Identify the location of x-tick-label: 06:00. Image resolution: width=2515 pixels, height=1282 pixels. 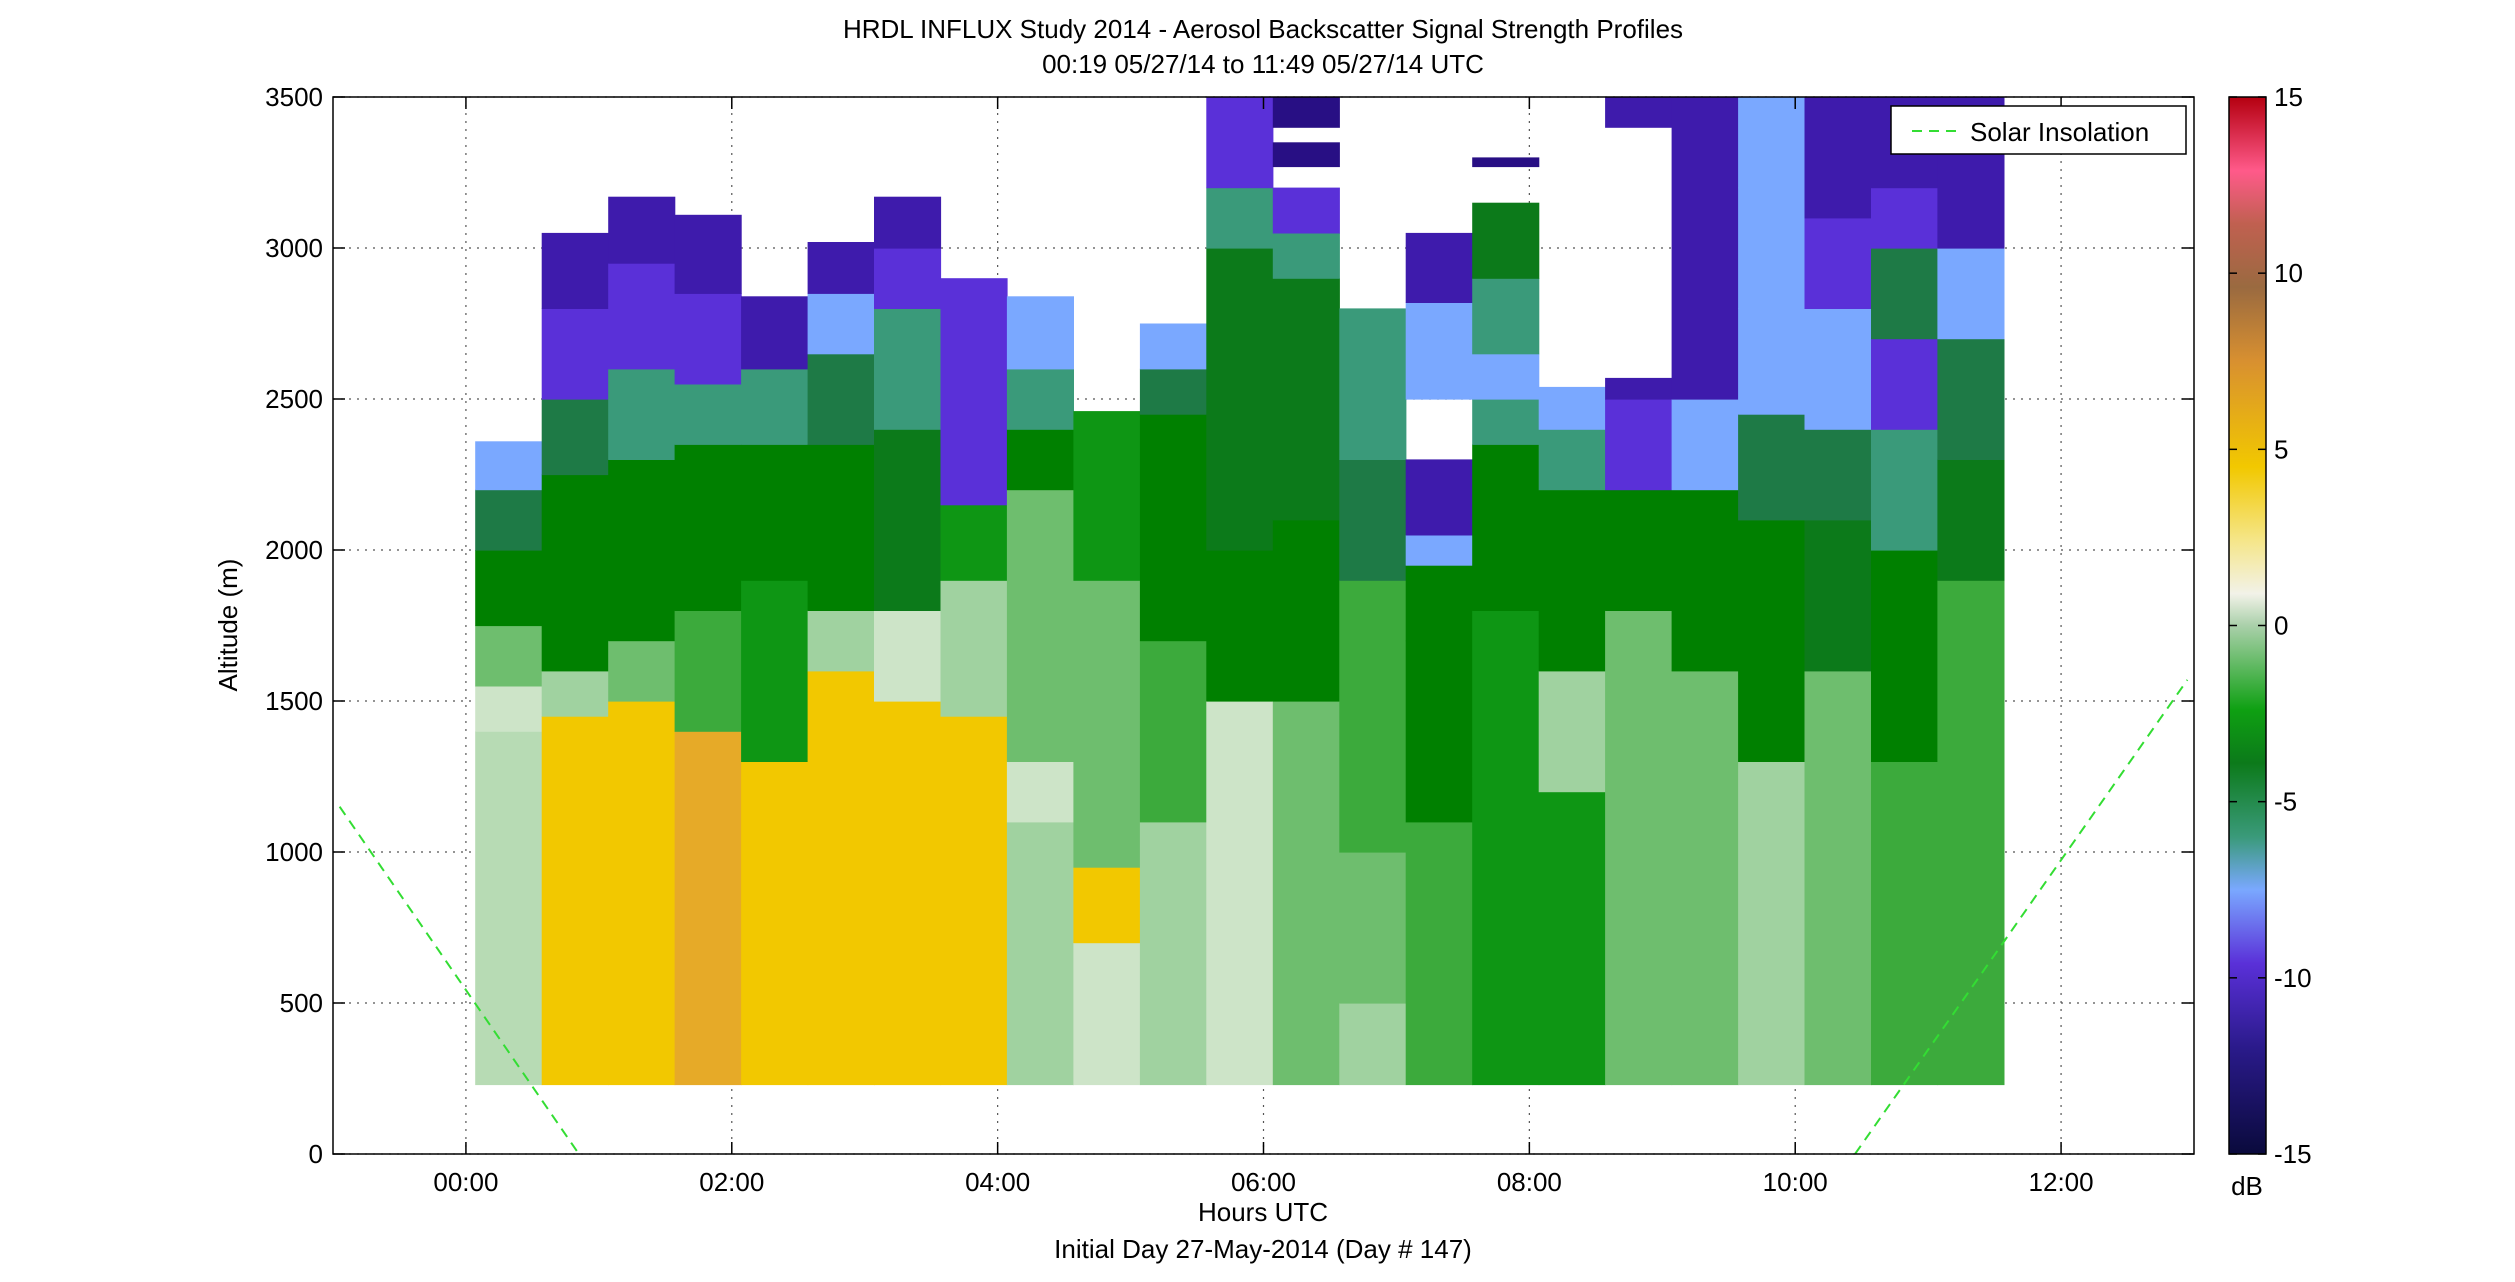
(1263, 1182).